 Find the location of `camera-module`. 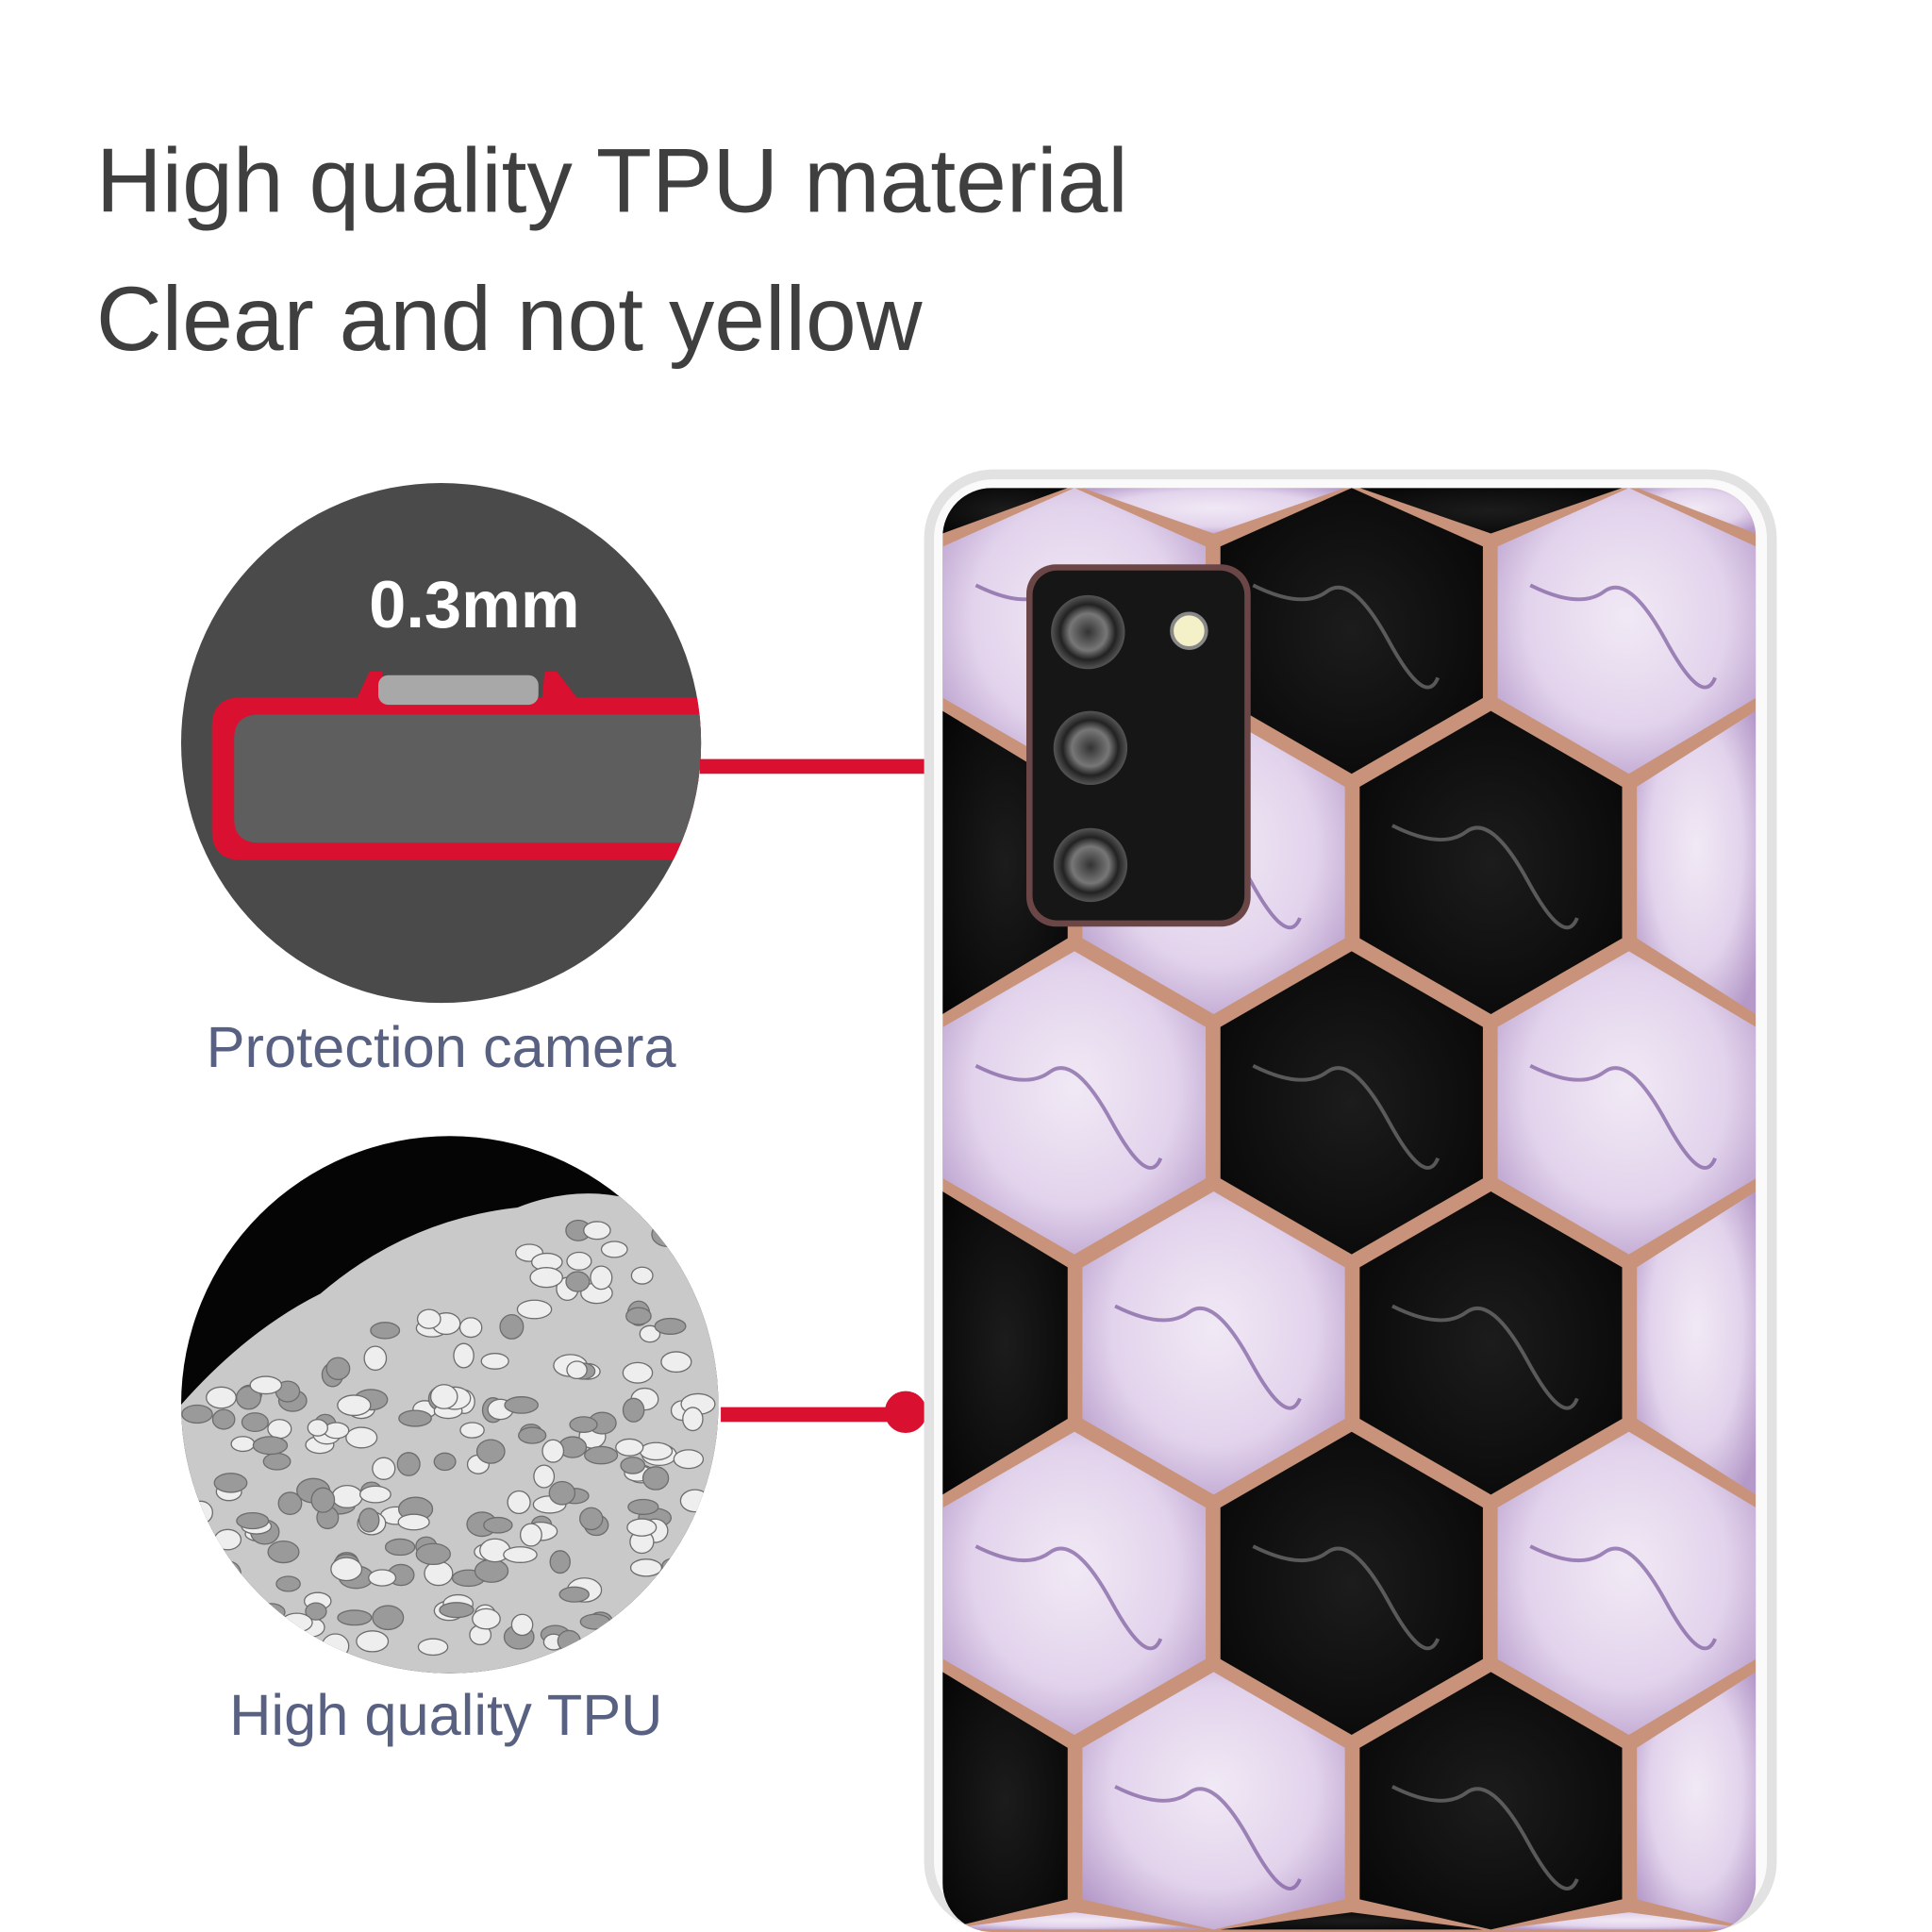

camera-module is located at coordinates (1138, 746).